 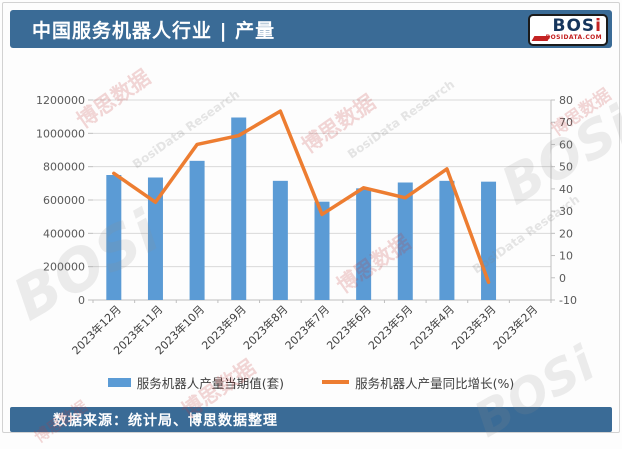 I want to click on legend-bar-label: 服务机器人产量当期值(套), so click(x=210, y=383).